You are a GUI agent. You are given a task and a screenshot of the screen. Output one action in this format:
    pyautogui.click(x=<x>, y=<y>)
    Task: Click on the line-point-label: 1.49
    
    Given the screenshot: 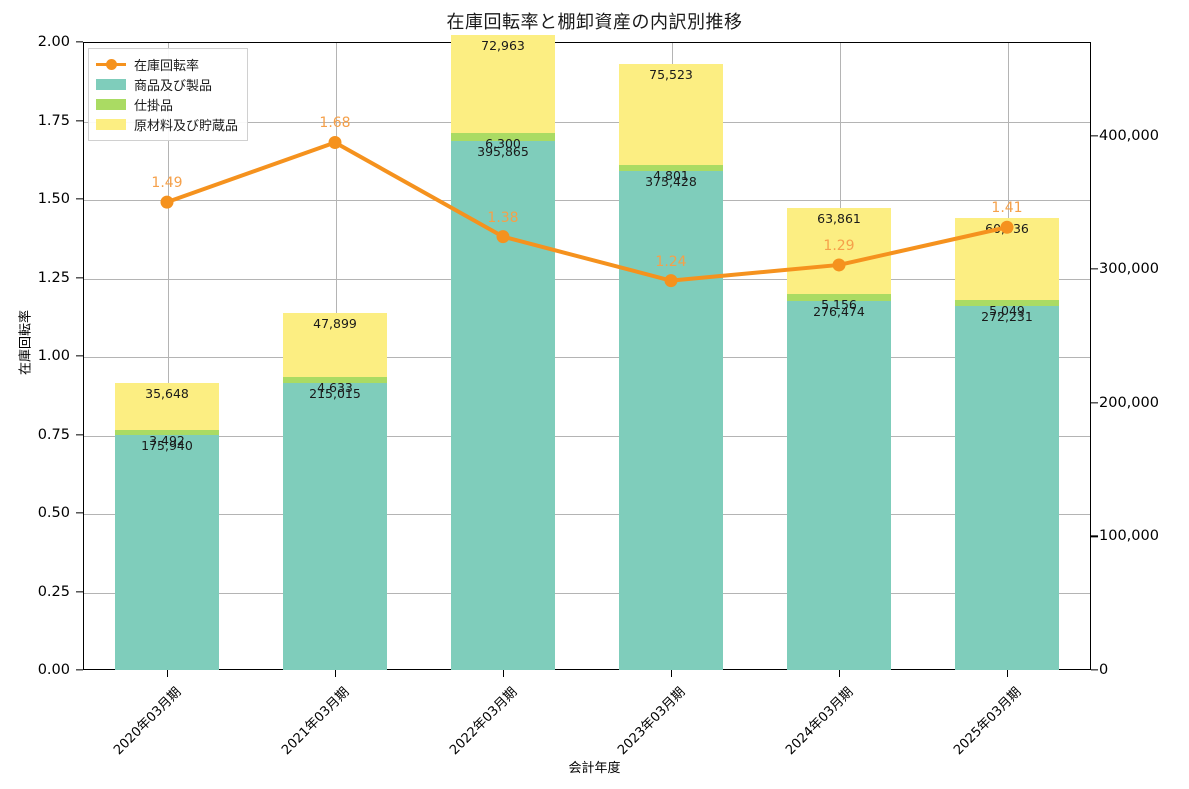 What is the action you would take?
    pyautogui.click(x=167, y=183)
    